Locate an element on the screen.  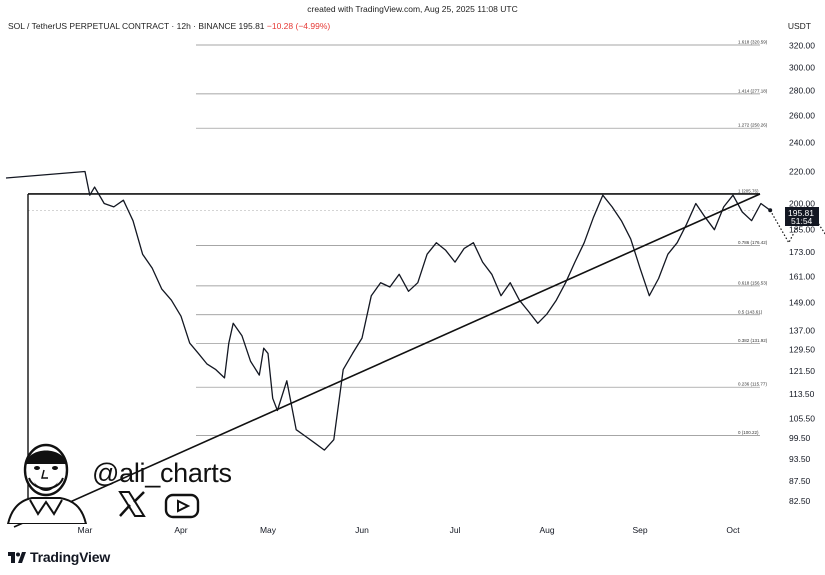
y-tick-label: 129.50 is located at coordinates (802, 350).